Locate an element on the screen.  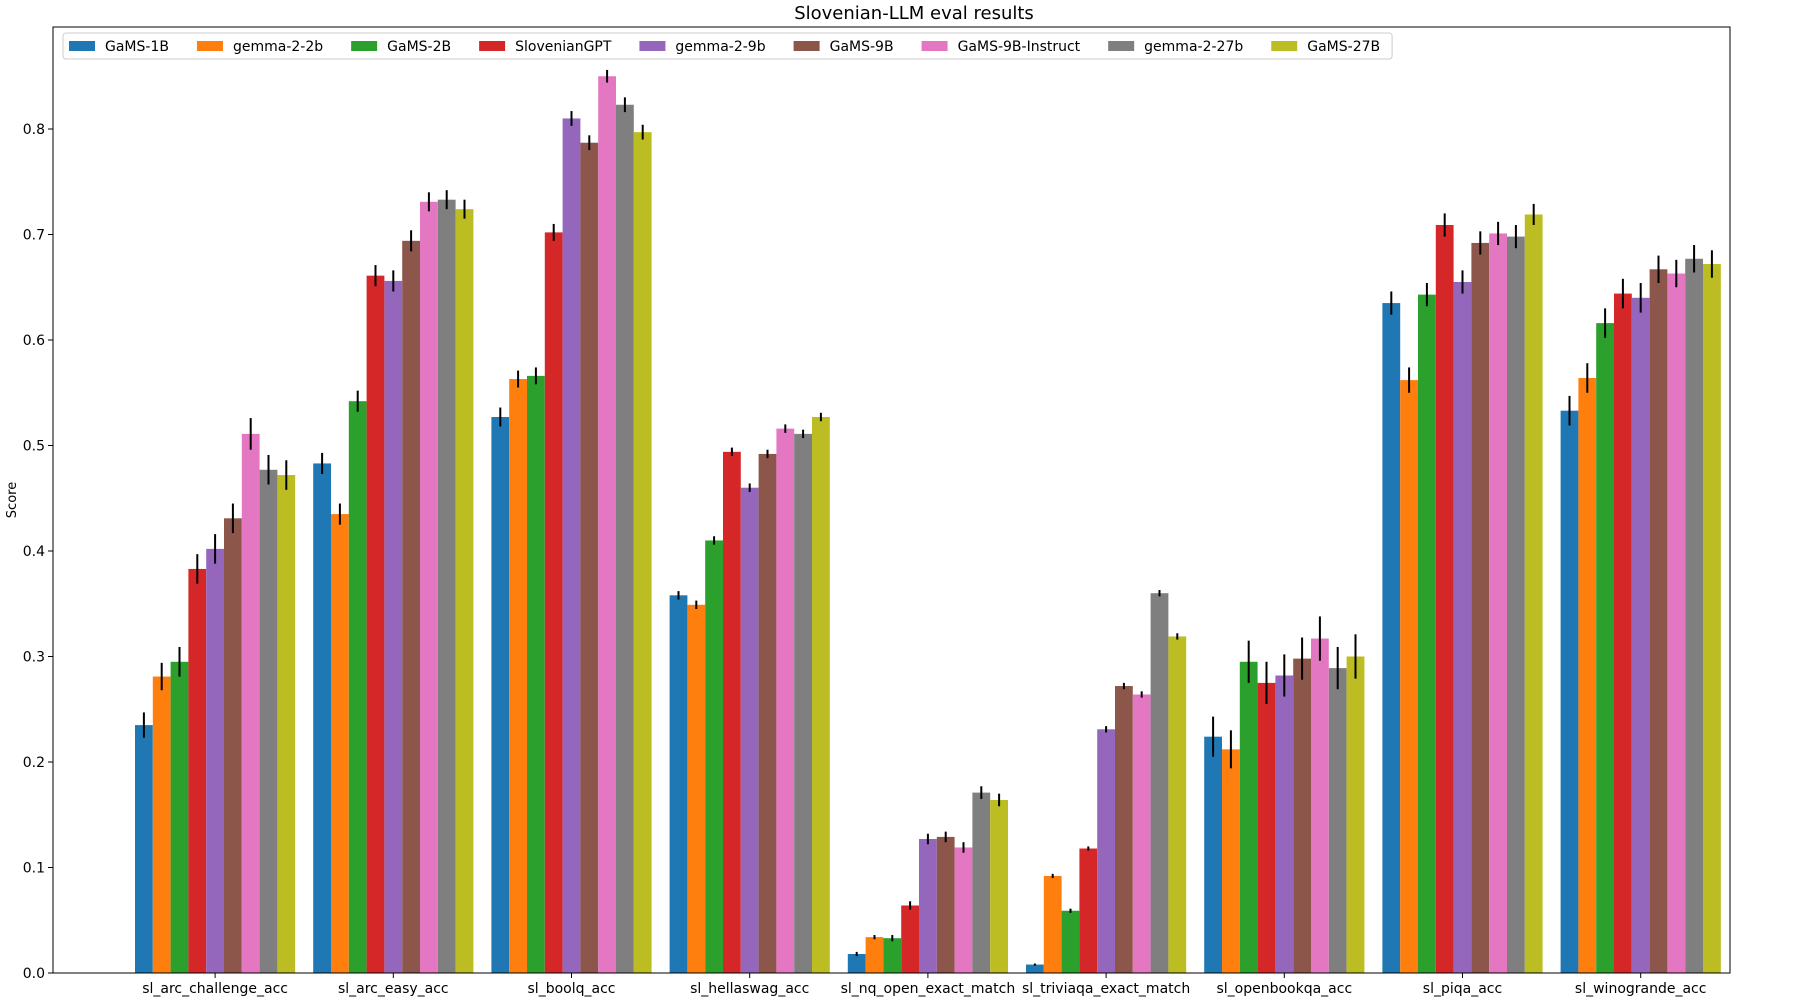
bar-gemma-2-9b-sl_openbookqa_acc is located at coordinates (1284, 824).